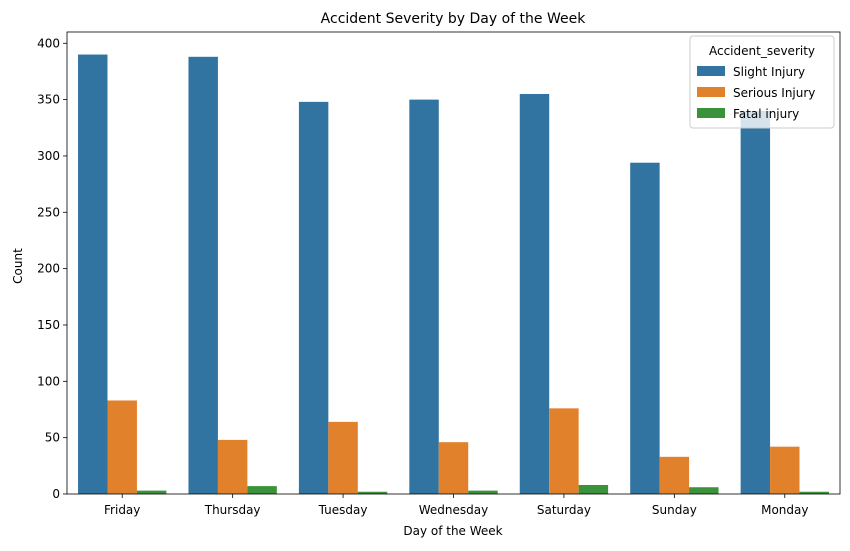 This screenshot has height=551, width=850. I want to click on y-axis-label: Count, so click(18, 266).